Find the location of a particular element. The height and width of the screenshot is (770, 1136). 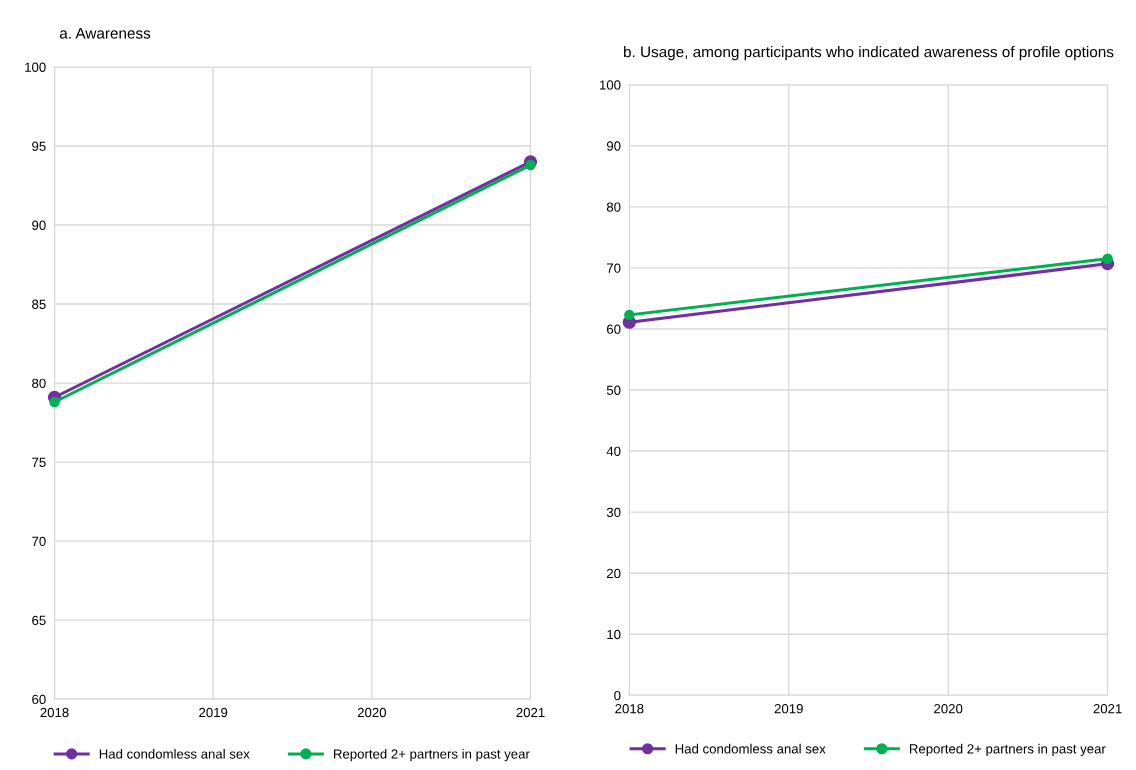

y-tick-label: 65 is located at coordinates (39, 620).